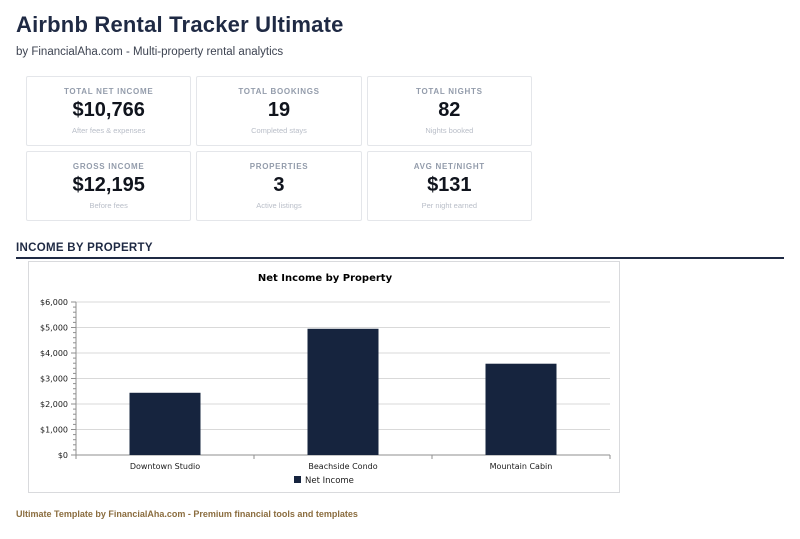 This screenshot has height=539, width=800. I want to click on stat-card-avg-net-night: AVG NET/NIGHT $131 Per night earned, so click(449, 186).